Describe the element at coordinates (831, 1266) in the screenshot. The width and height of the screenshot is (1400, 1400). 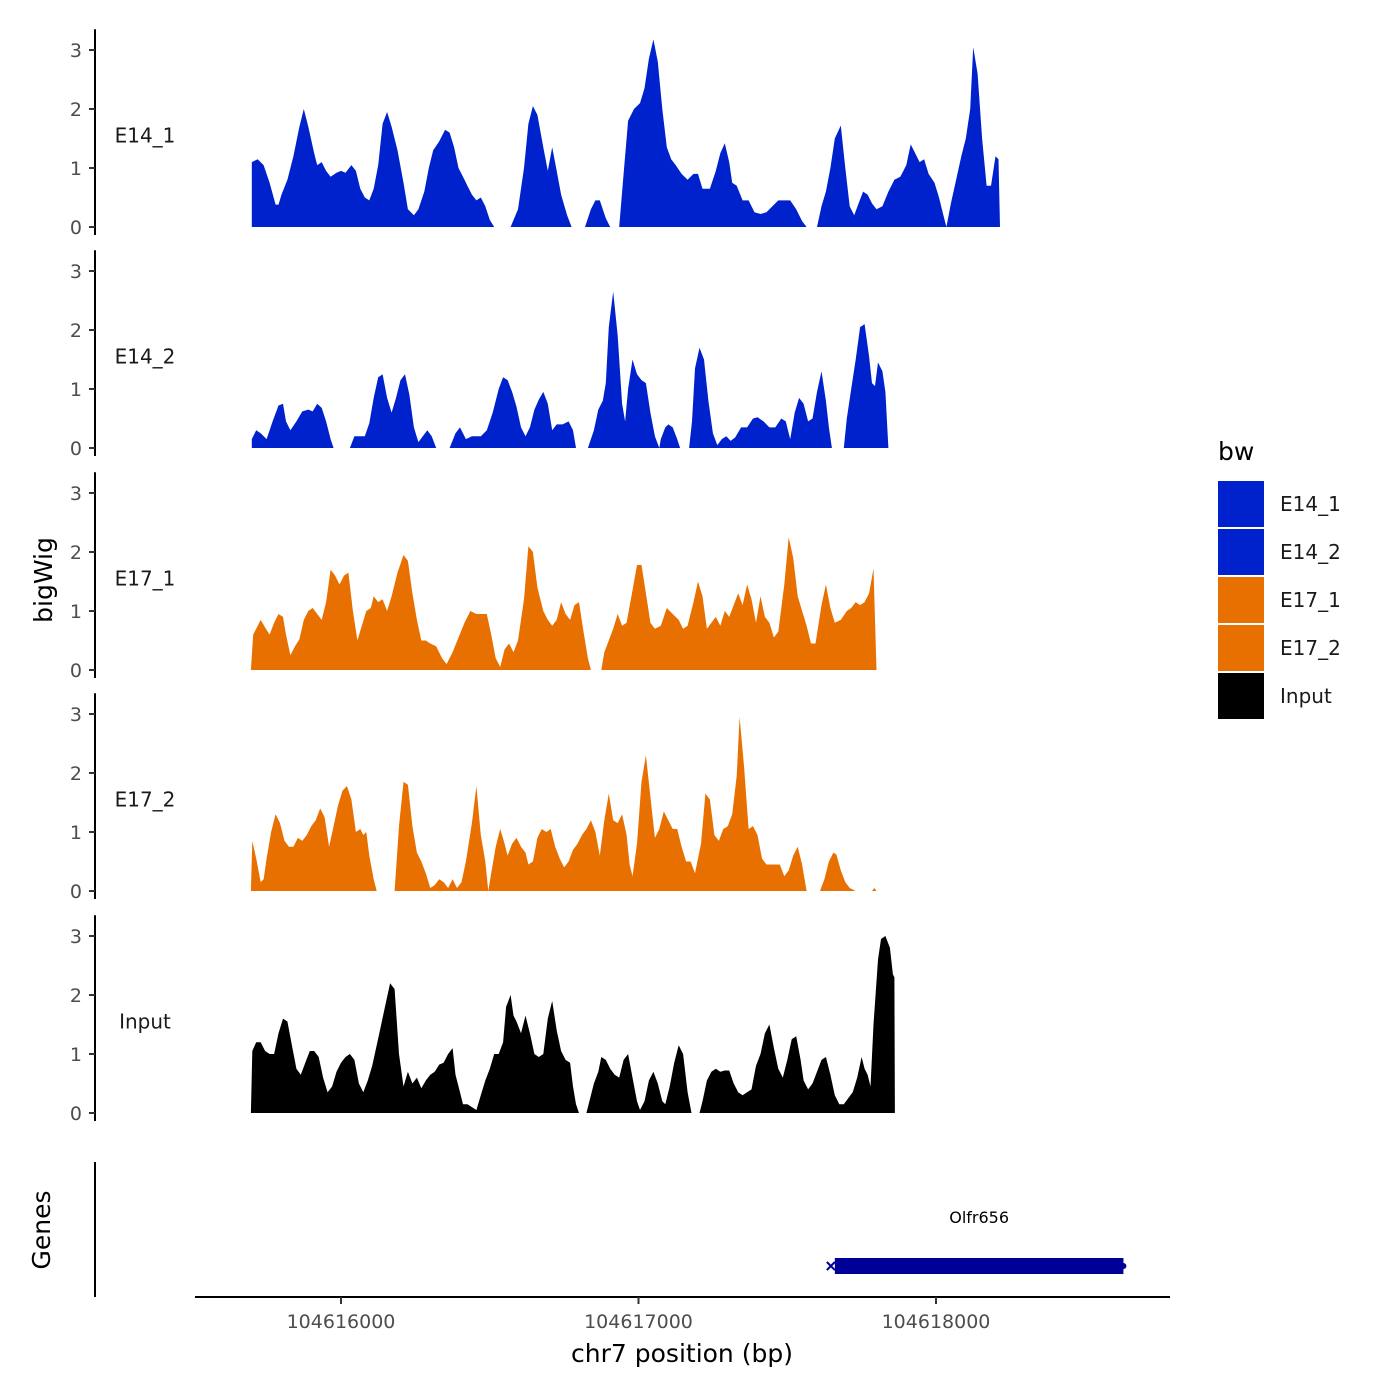
I see `gene-start-marker` at that location.